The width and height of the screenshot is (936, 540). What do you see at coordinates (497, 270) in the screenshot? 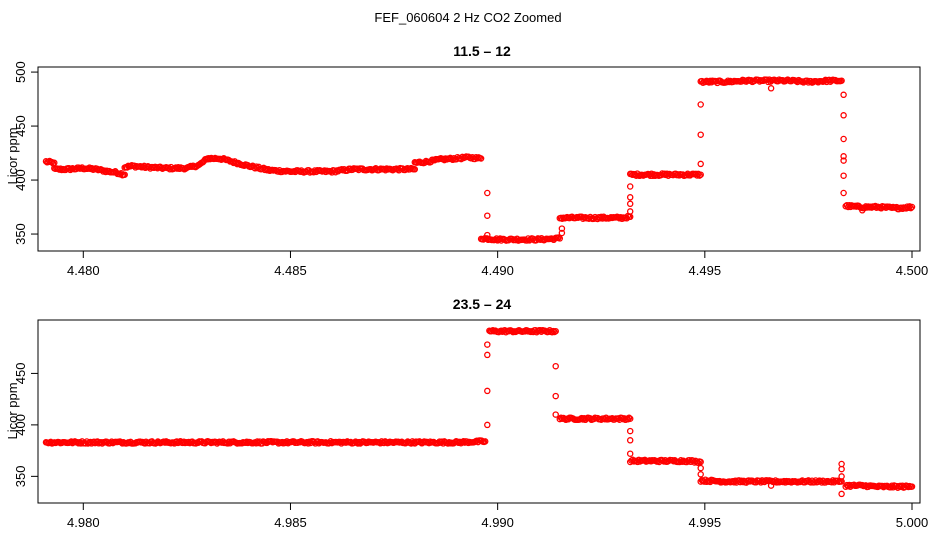
I see `x-tick-label-top: 4.490` at bounding box center [497, 270].